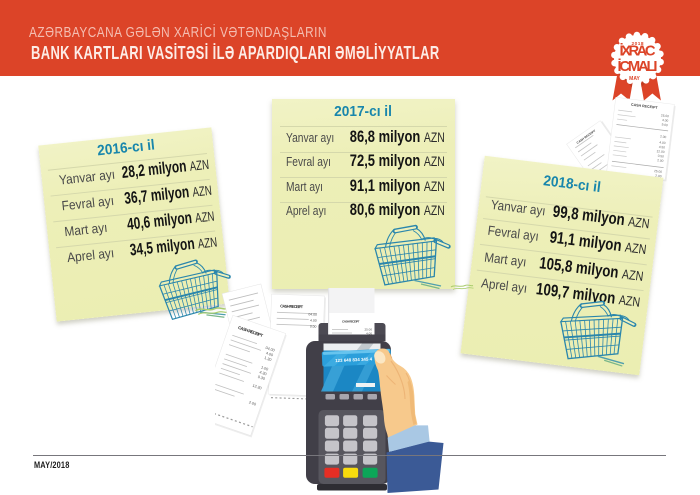 Image resolution: width=700 pixels, height=495 pixels. I want to click on svg-text: İCMALI, so click(638, 66).